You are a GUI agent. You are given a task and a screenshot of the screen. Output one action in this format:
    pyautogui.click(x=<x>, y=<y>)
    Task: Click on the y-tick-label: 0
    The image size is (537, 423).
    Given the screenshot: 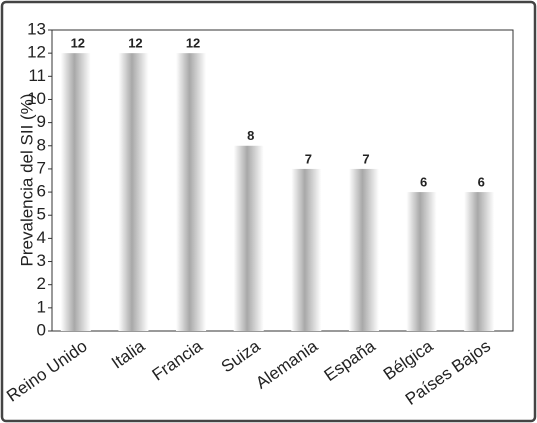 What is the action you would take?
    pyautogui.click(x=41, y=329)
    